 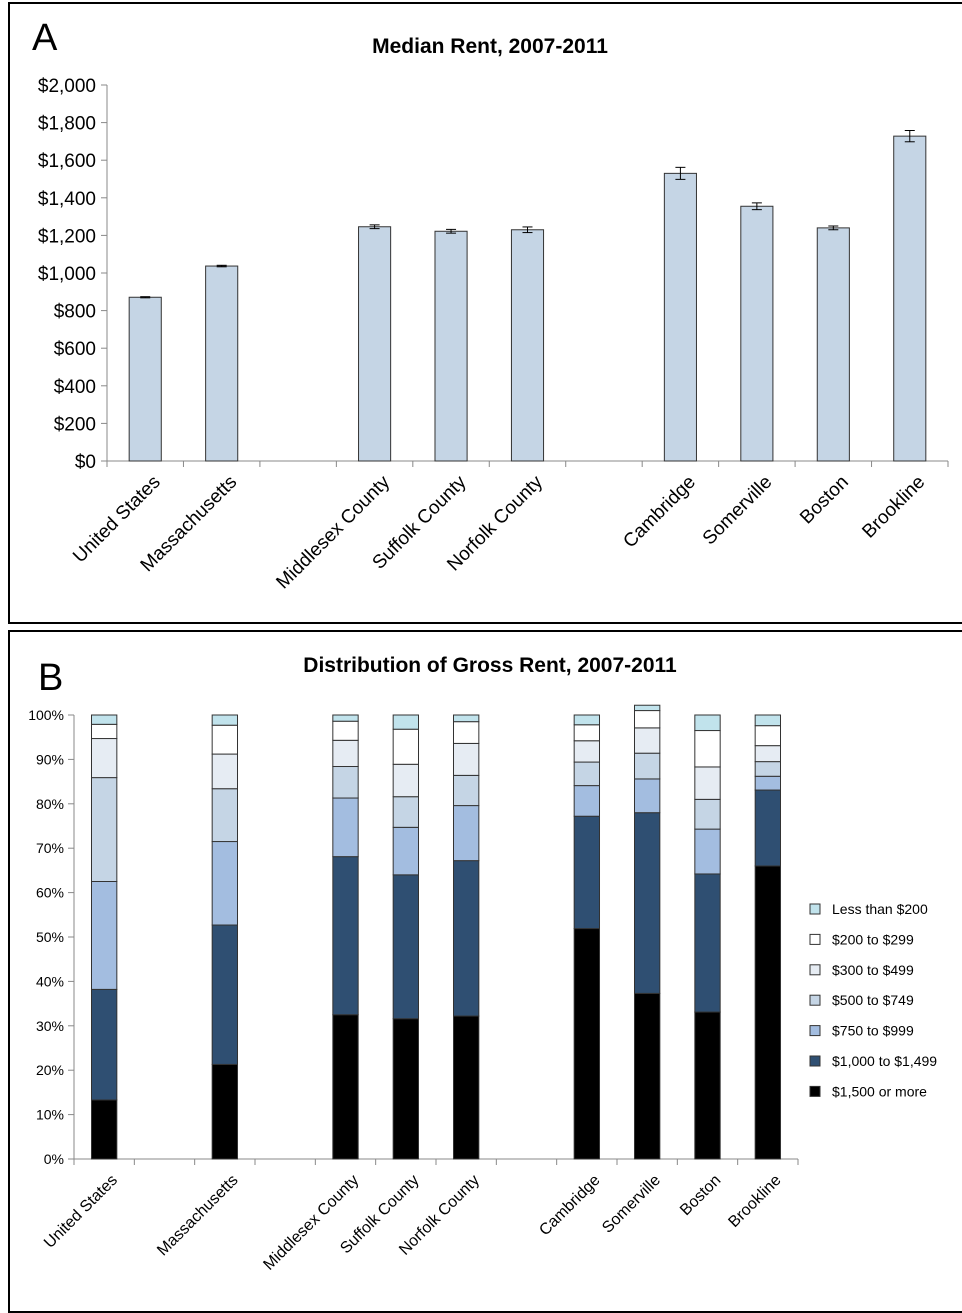 What do you see at coordinates (587, 872) in the screenshot?
I see `segment-1-000-to-1-499-cambridge` at bounding box center [587, 872].